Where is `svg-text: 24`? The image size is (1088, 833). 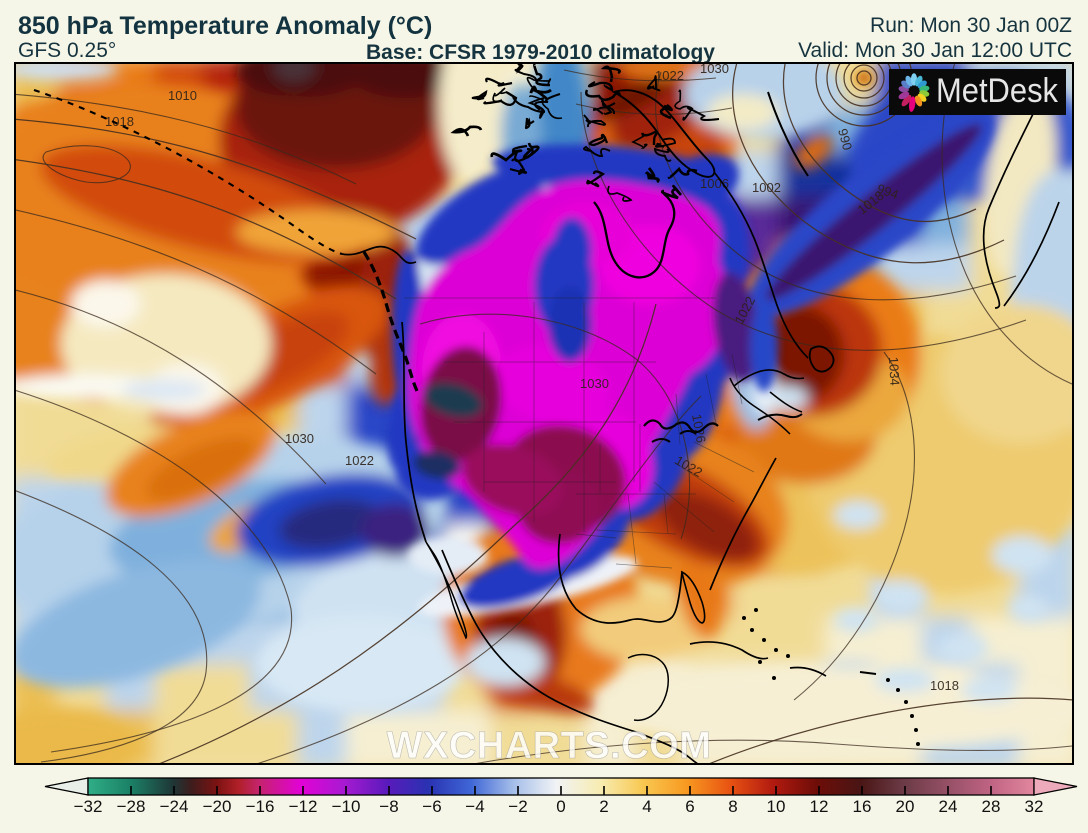
svg-text: 24 is located at coordinates (948, 806).